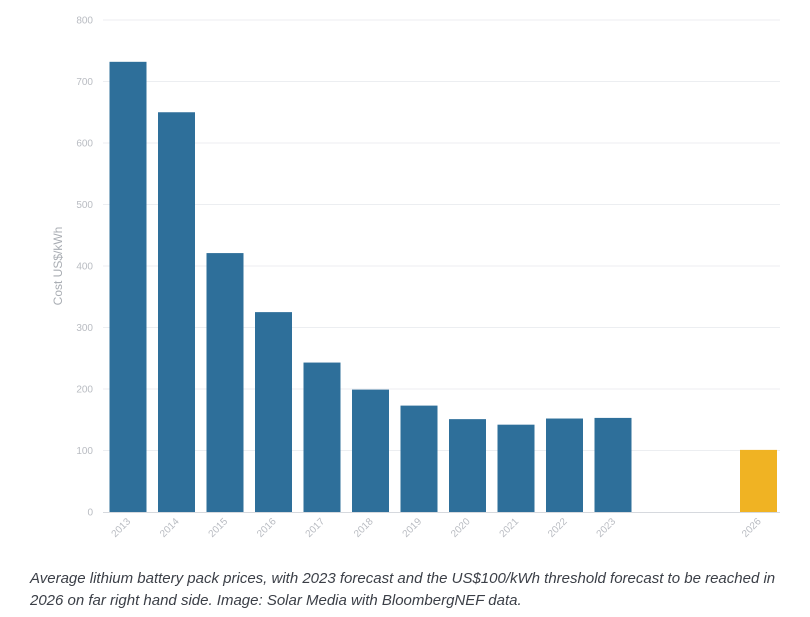 The width and height of the screenshot is (810, 617). I want to click on y-axis-tick-labels: 0 100 200 300 400 500 600 700 800, so click(84, 267).